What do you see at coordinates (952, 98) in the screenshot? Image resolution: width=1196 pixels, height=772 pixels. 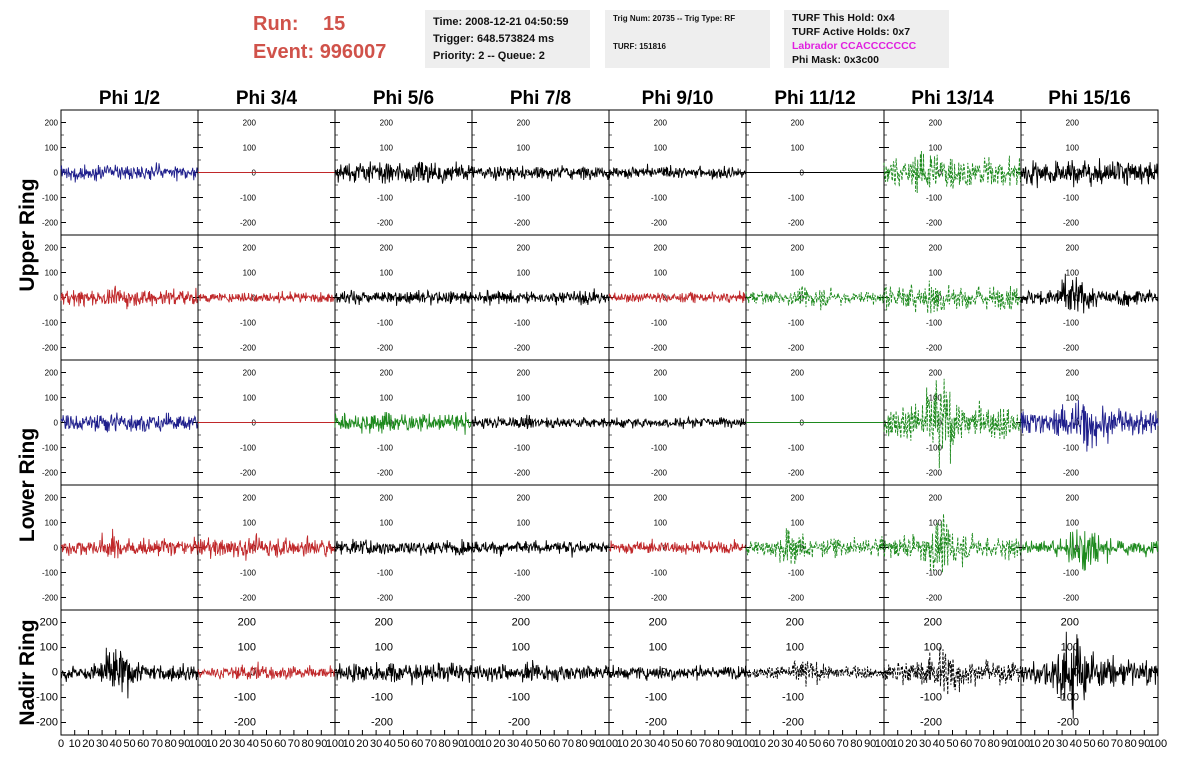 I see `column-title: Phi 13/14` at bounding box center [952, 98].